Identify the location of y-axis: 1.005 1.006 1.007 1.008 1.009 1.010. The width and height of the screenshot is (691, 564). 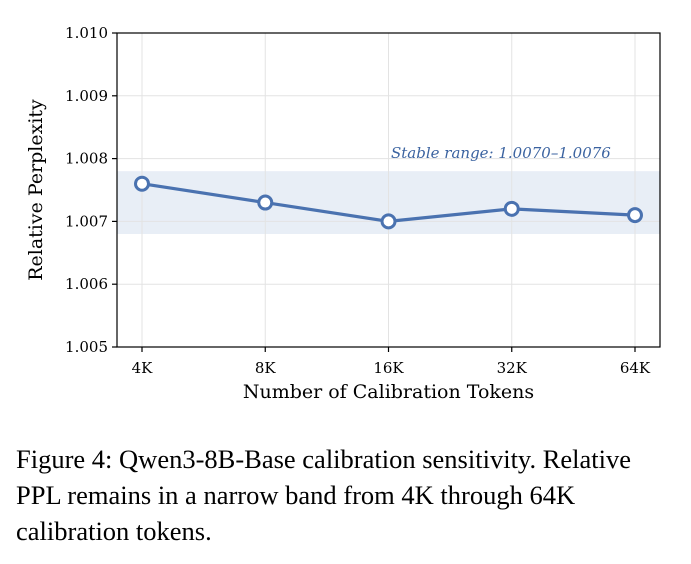
(91, 190).